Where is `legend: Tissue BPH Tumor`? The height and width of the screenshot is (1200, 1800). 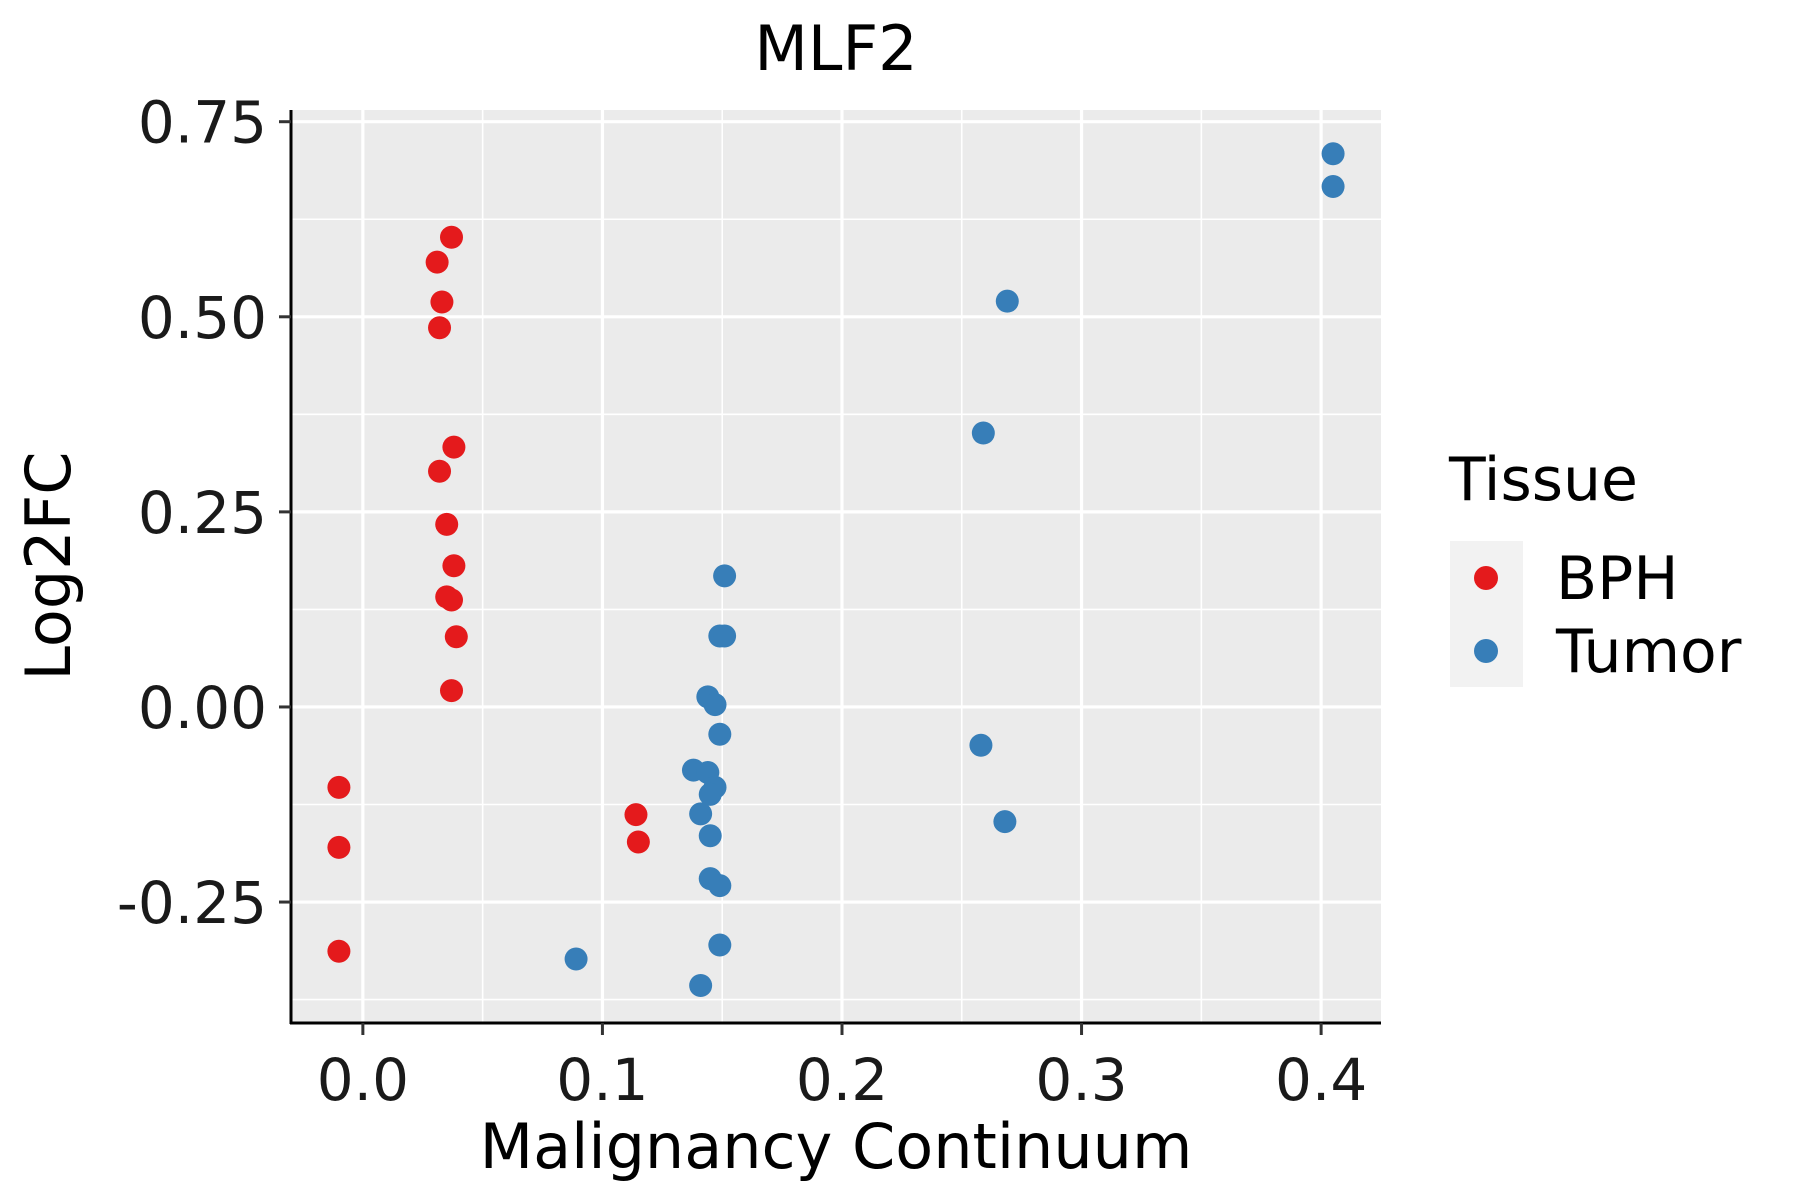 legend: Tissue BPH Tumor is located at coordinates (1595, 566).